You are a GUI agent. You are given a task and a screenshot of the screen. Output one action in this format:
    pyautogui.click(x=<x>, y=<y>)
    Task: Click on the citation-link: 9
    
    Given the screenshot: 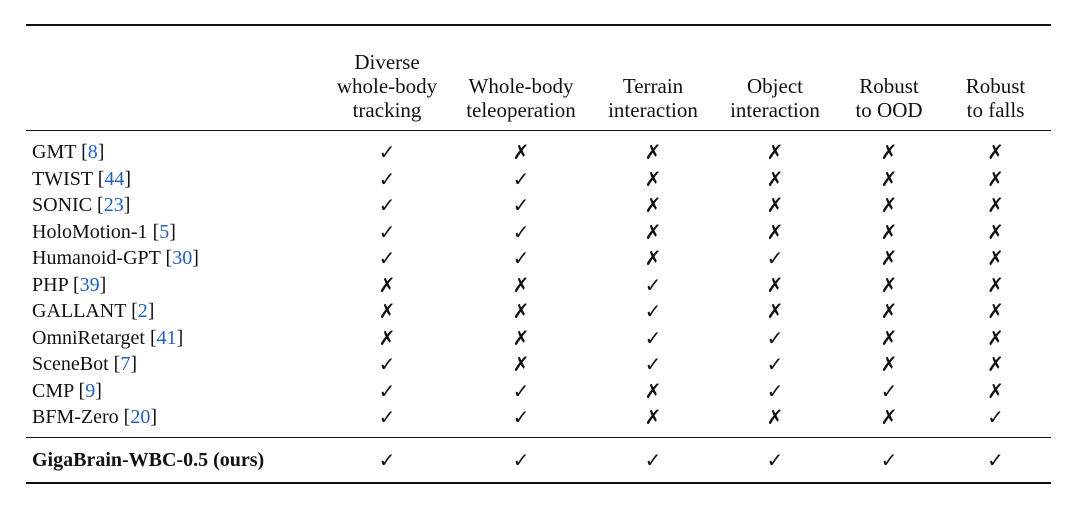 What is the action you would take?
    pyautogui.click(x=90, y=390)
    